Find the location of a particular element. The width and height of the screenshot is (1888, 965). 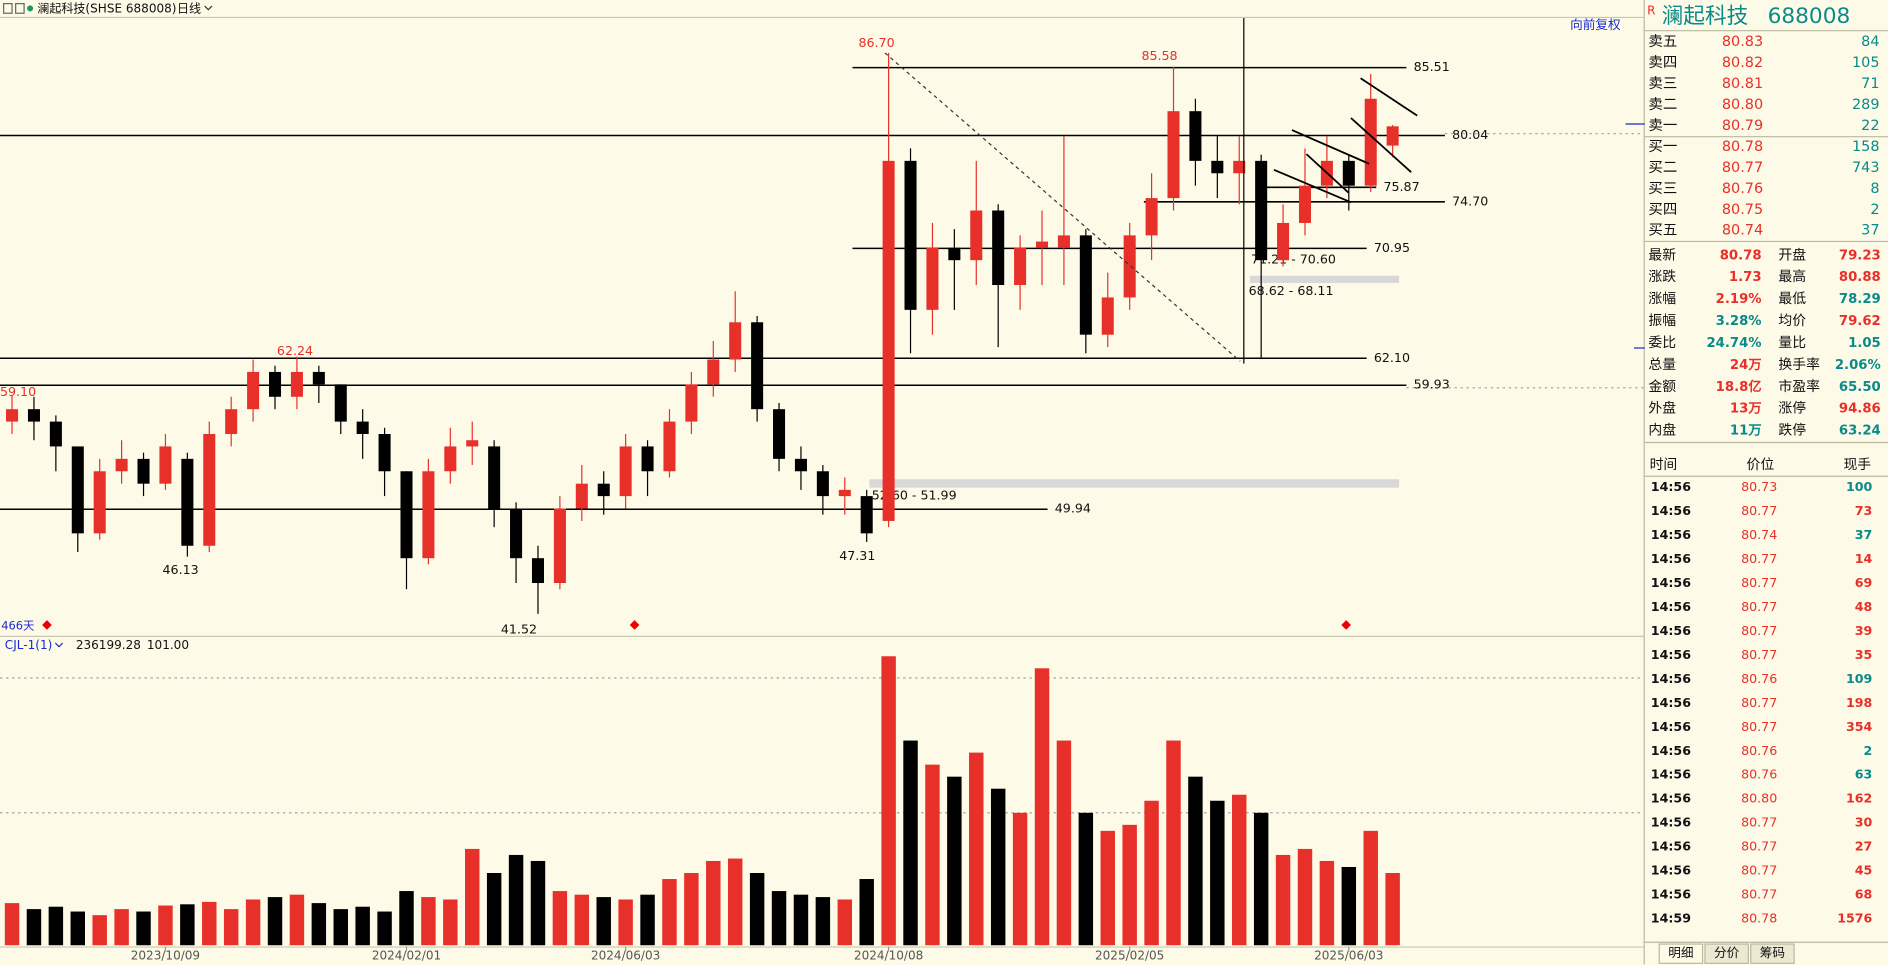

stat-value: 78.29 is located at coordinates (1860, 299).